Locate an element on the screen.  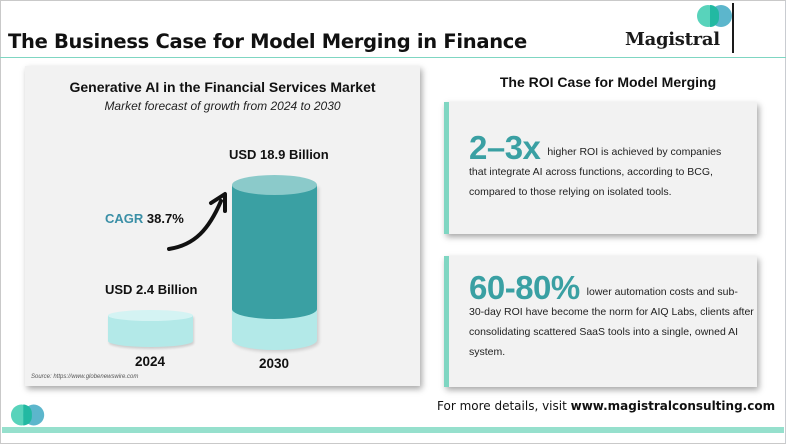
value-label-2024: USD 2.4 Billion is located at coordinates (151, 289).